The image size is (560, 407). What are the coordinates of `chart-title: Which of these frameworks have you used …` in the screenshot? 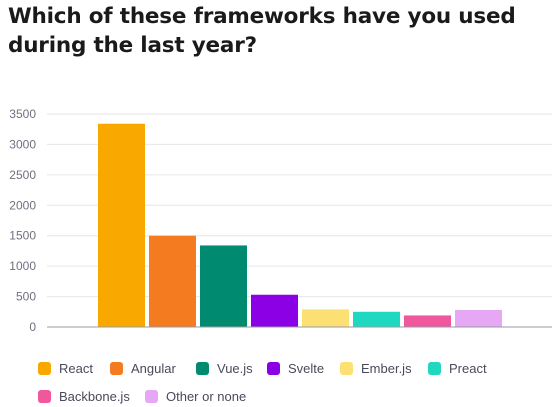 It's located at (262, 31).